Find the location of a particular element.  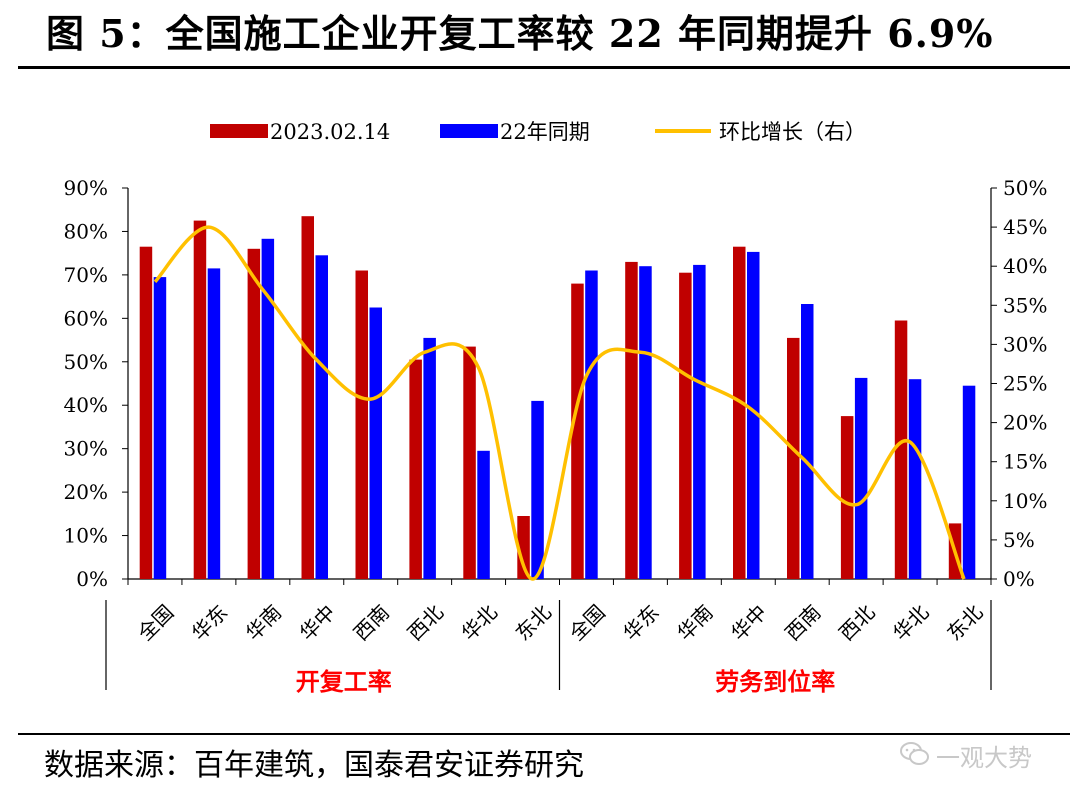

right-tick-label: 50% is located at coordinates (1025, 188).